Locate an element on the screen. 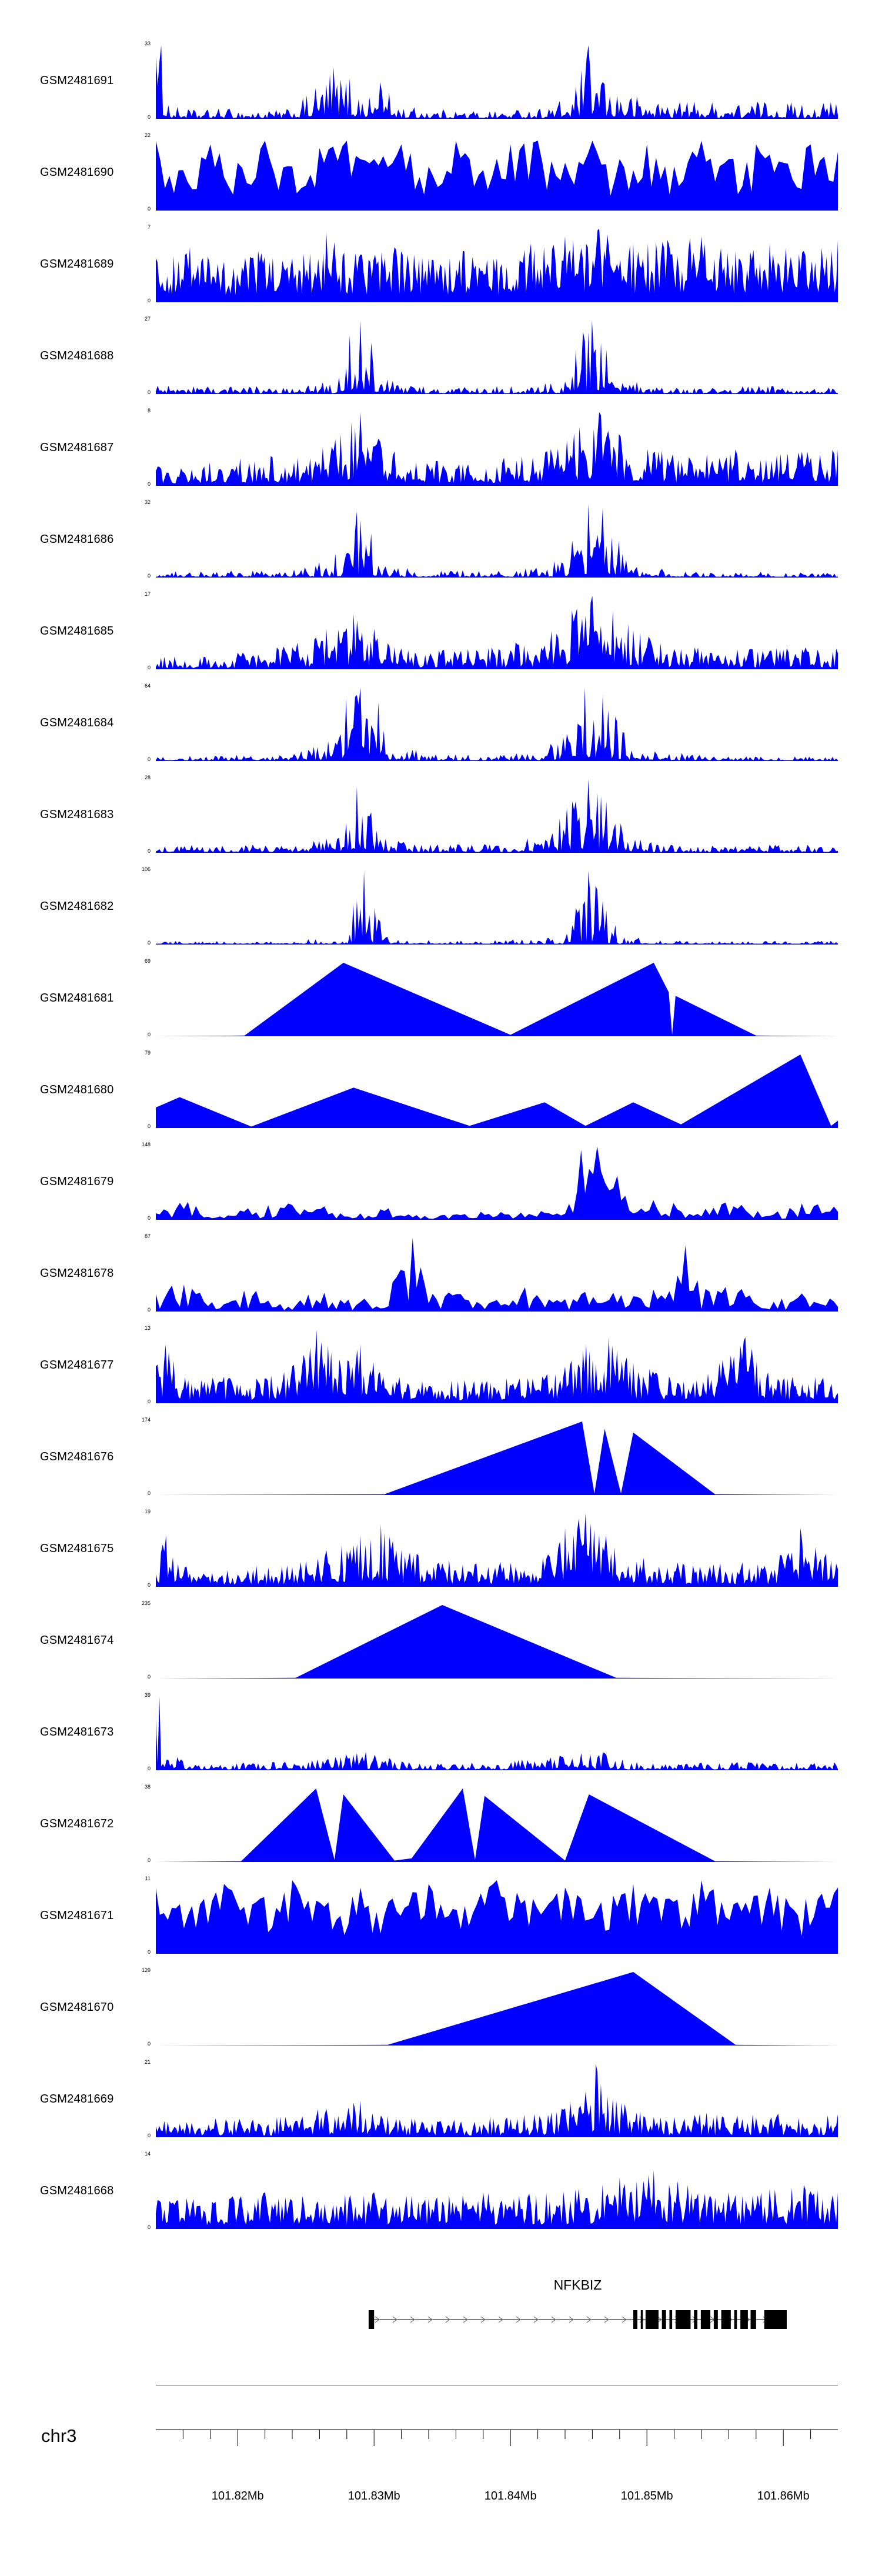 The image size is (882, 2576). track-row: GSM2481680 79 0 is located at coordinates (441, 1090).